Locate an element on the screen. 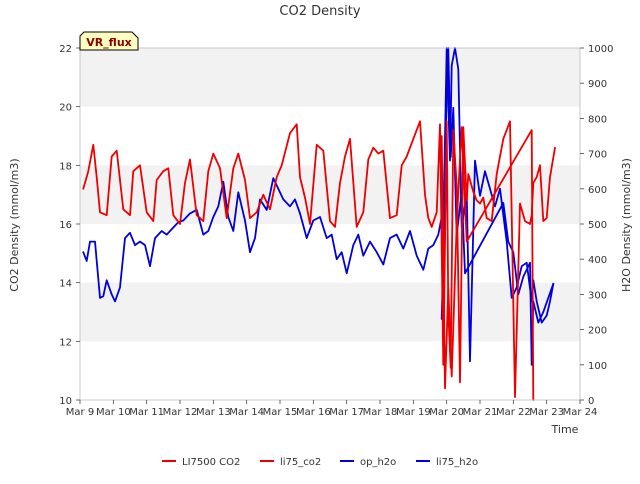 The width and height of the screenshot is (640, 484). y-left-tick-label: 12 is located at coordinates (65, 342).